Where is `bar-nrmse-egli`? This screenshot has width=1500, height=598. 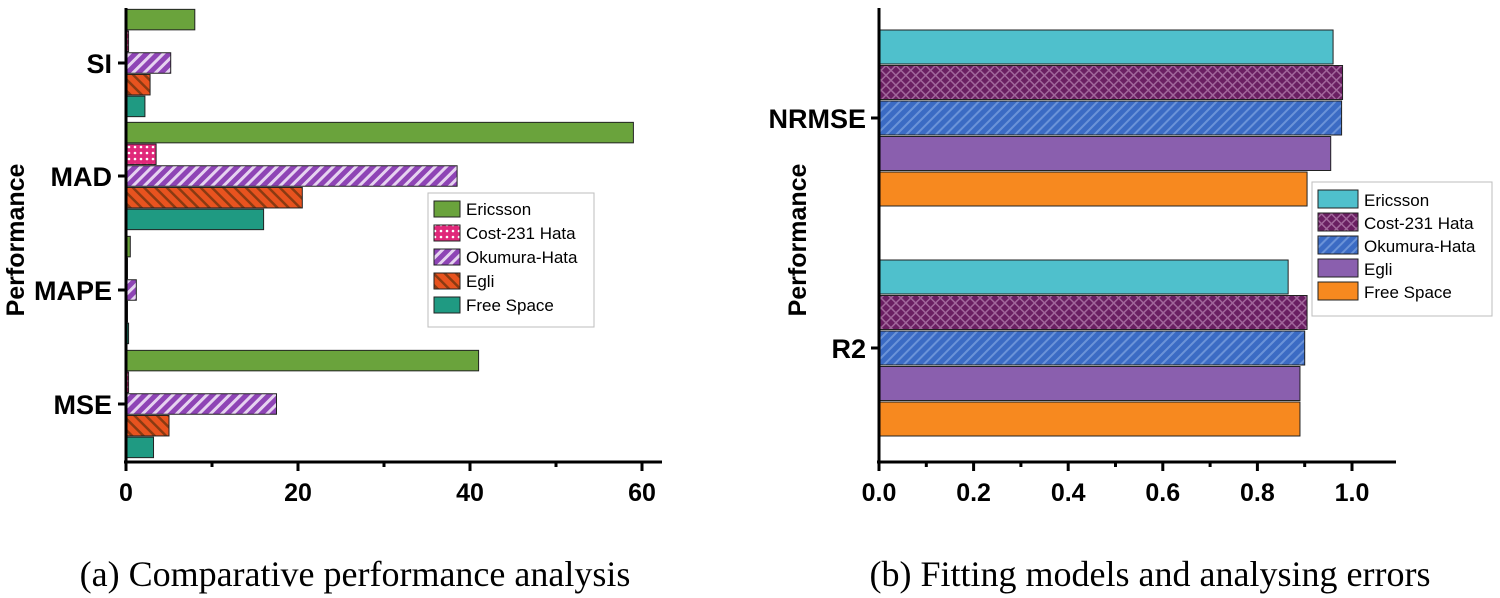 bar-nrmse-egli is located at coordinates (1105, 153).